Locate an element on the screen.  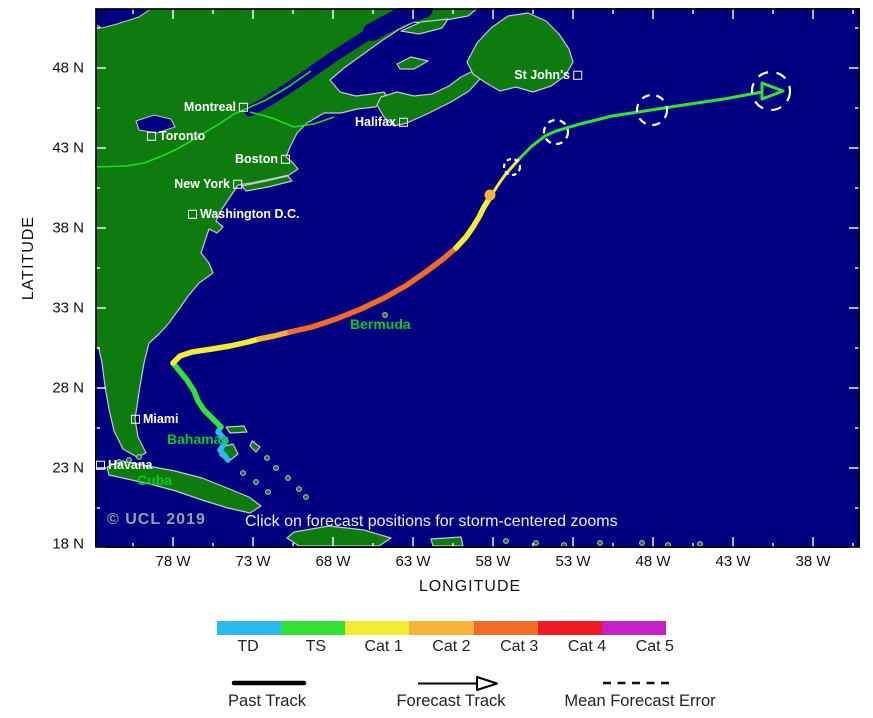
forecast-track-symbol is located at coordinates (458, 683).